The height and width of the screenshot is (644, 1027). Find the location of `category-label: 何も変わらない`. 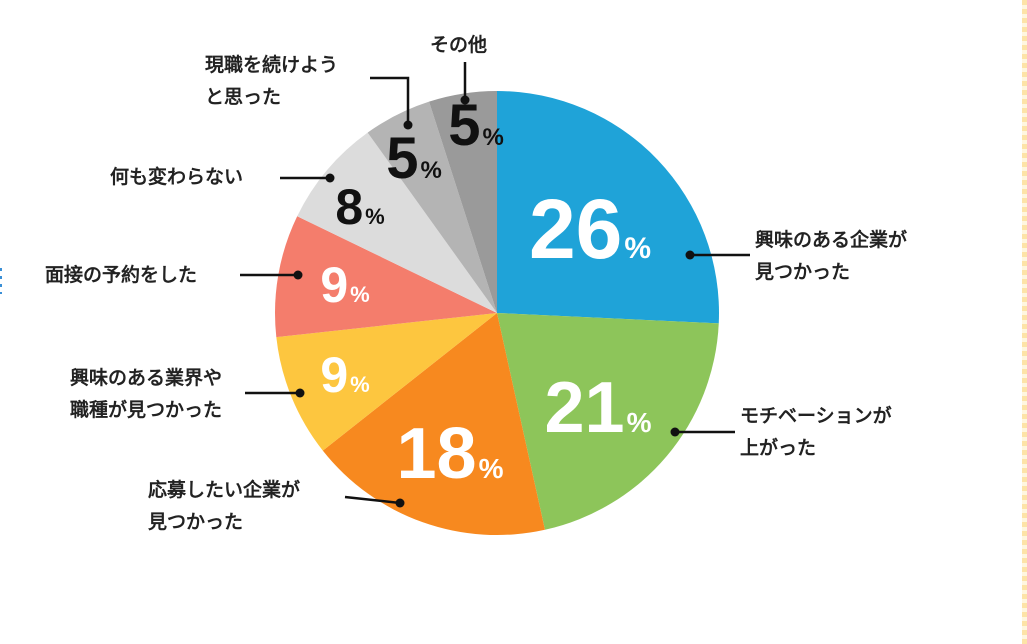

category-label: 何も変わらない is located at coordinates (176, 176).